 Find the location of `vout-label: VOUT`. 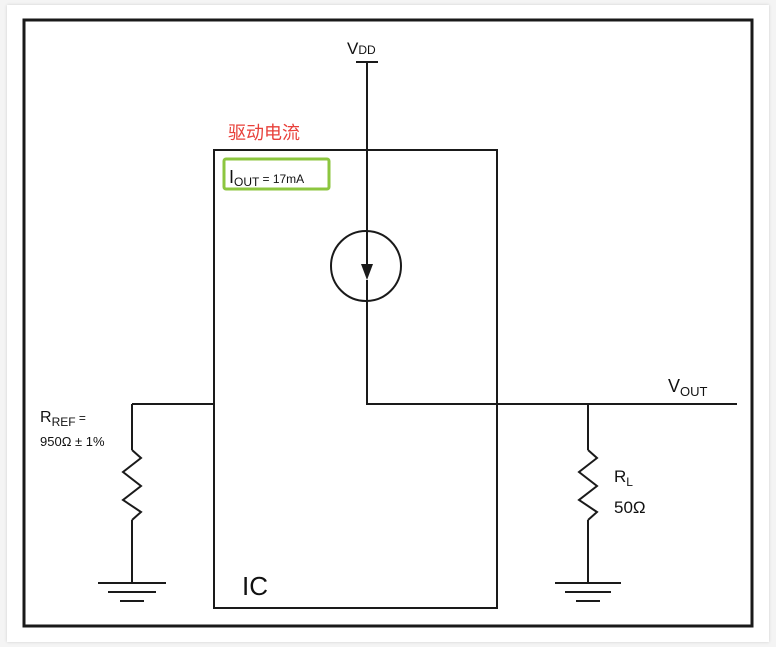

vout-label: VOUT is located at coordinates (688, 387).